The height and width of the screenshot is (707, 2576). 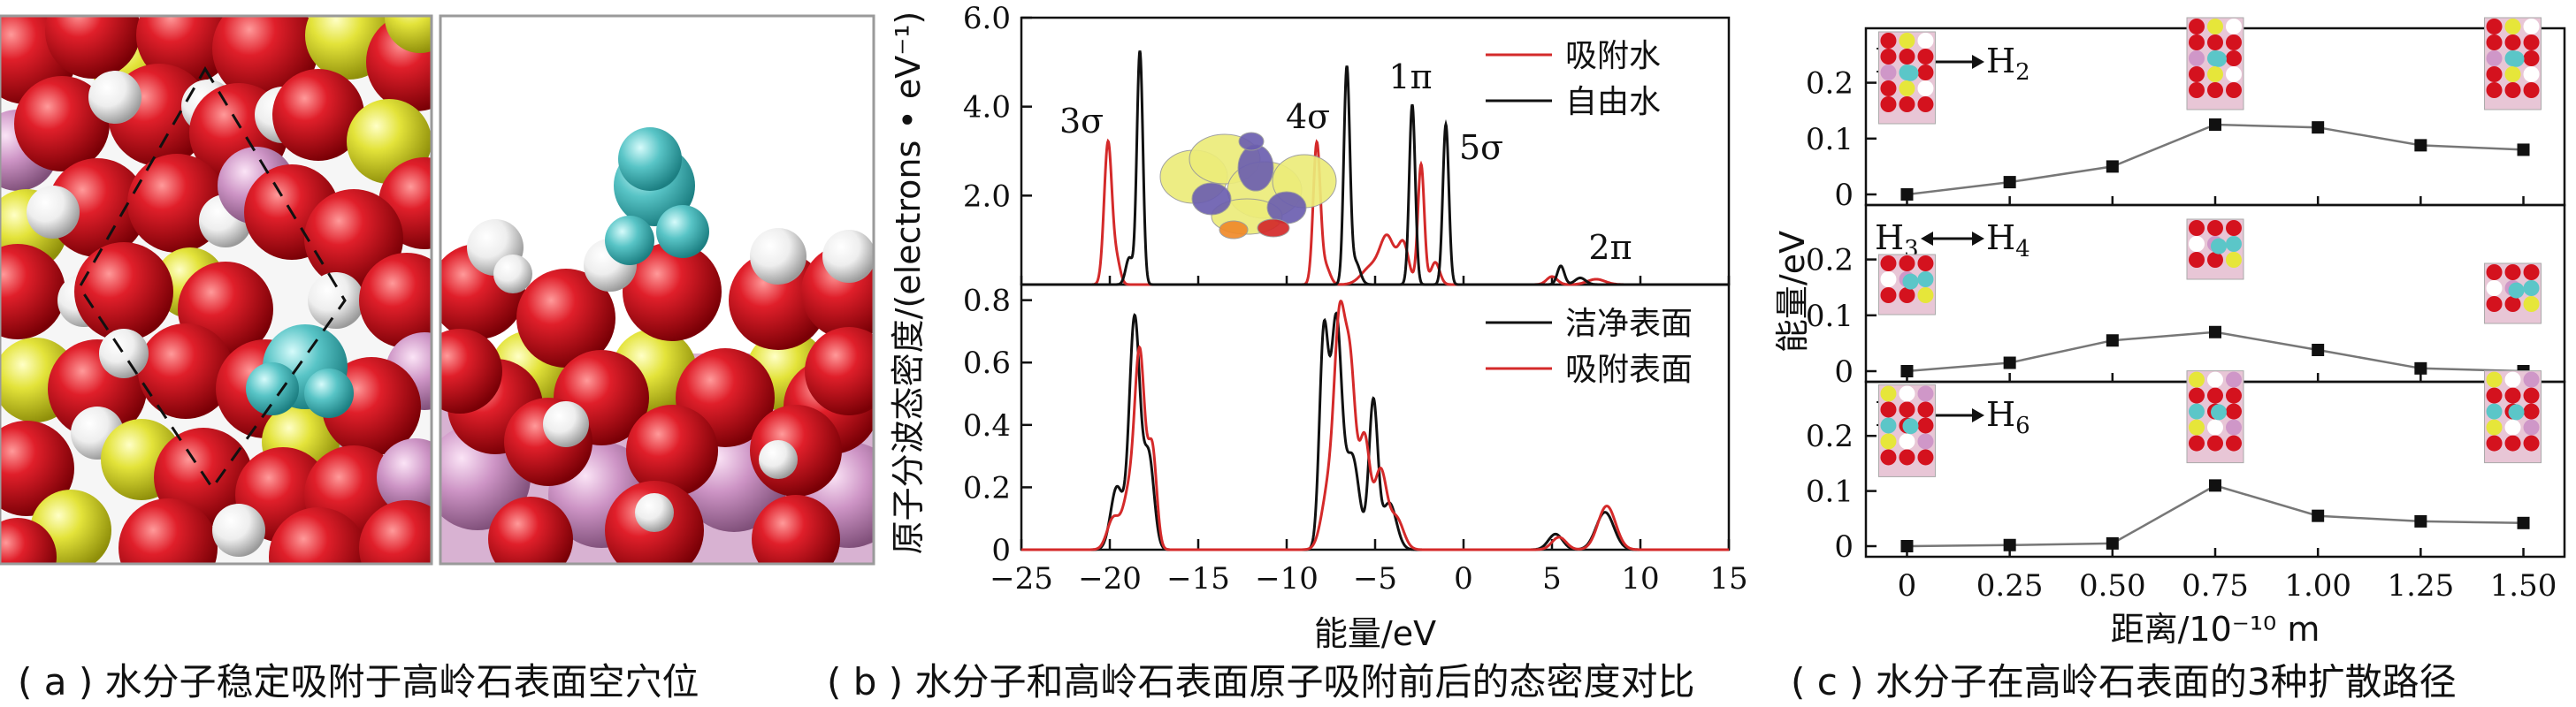 What do you see at coordinates (1308, 117) in the screenshot?
I see `dos-orbital-label: 4σ` at bounding box center [1308, 117].